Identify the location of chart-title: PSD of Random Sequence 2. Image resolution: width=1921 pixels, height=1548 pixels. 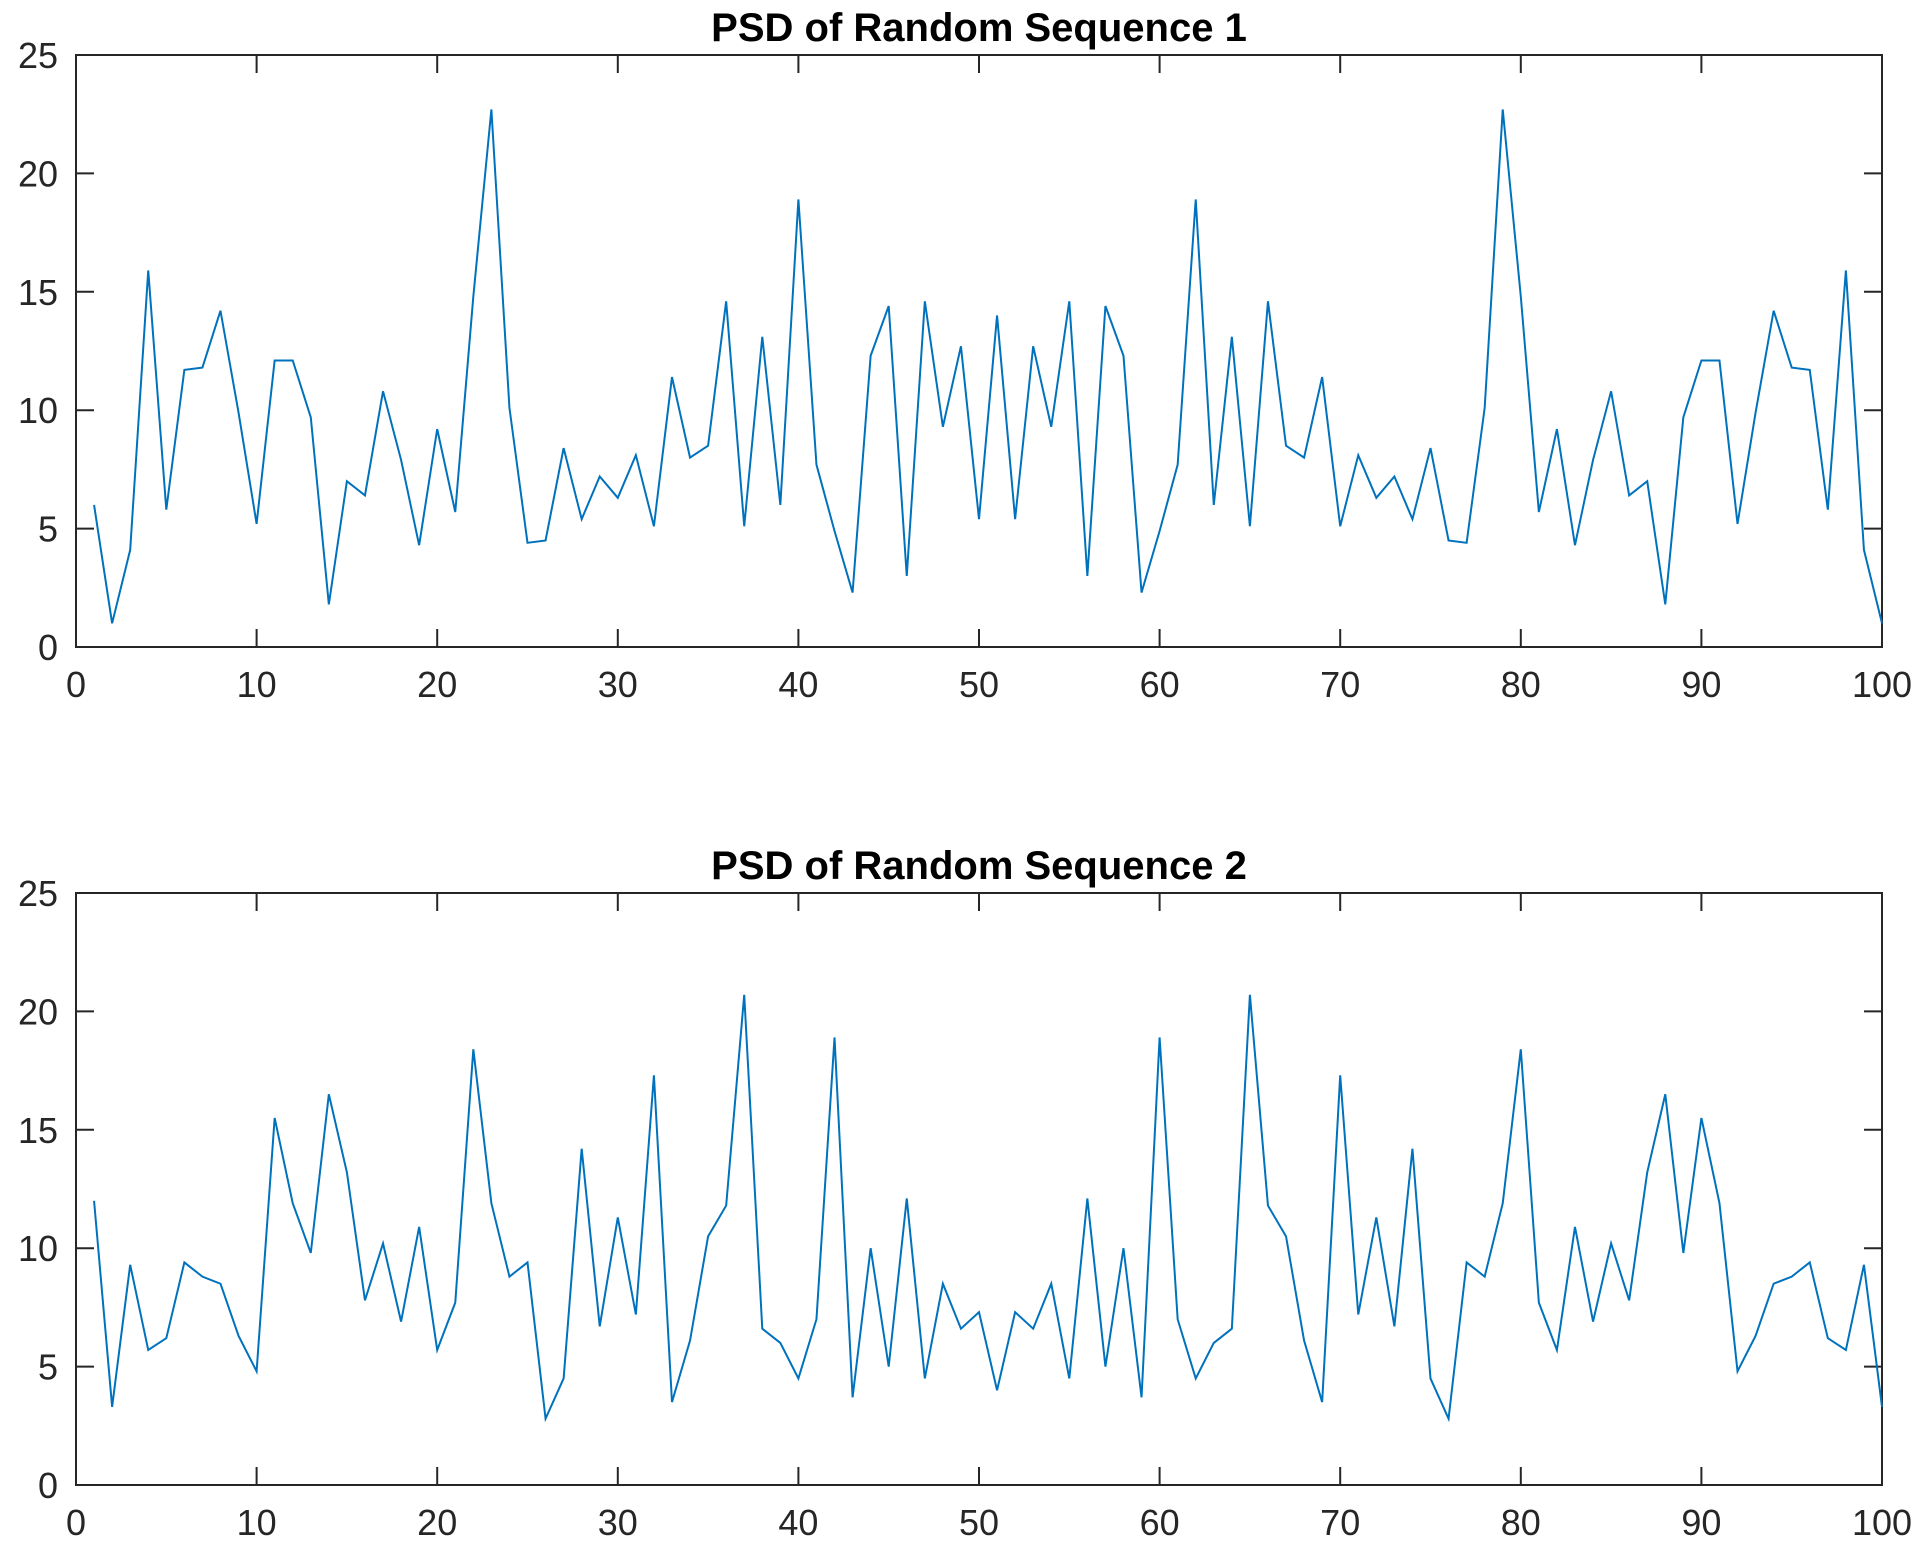
(979, 866).